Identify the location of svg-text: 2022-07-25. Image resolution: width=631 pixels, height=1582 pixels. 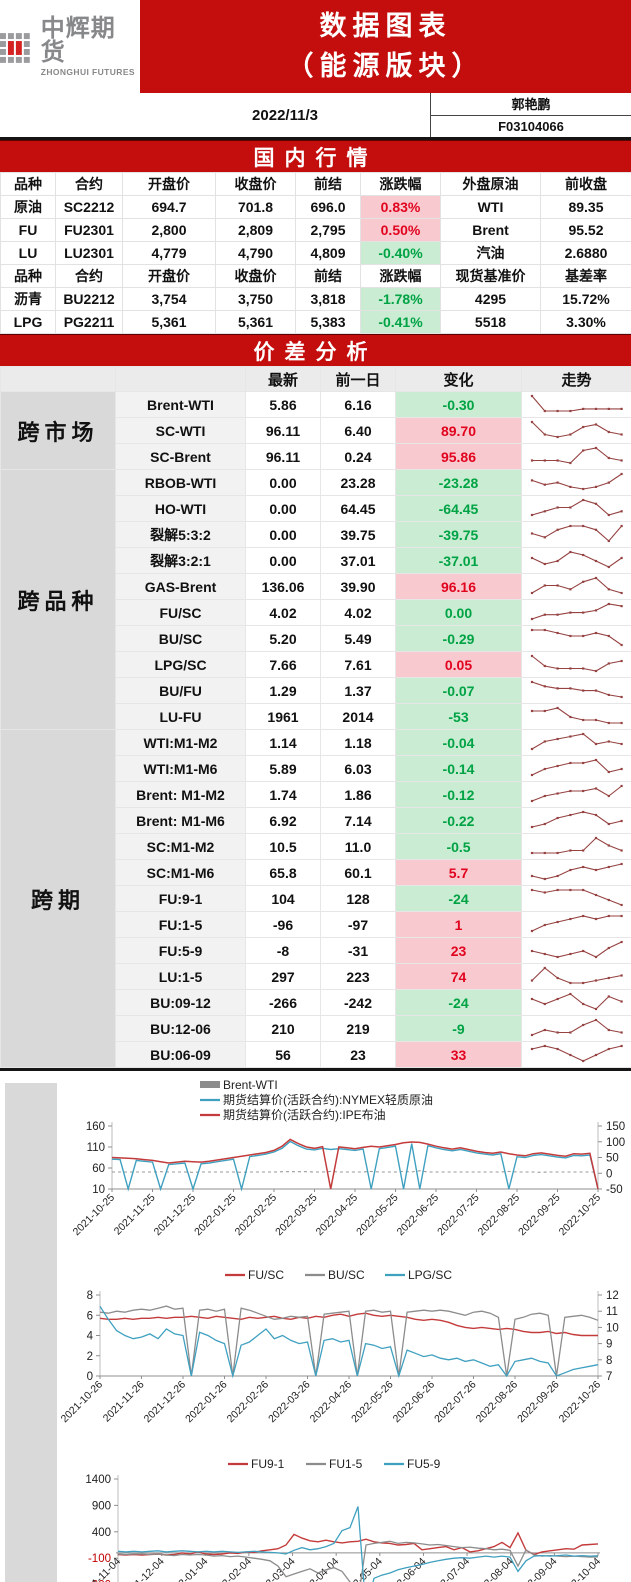
(458, 1215).